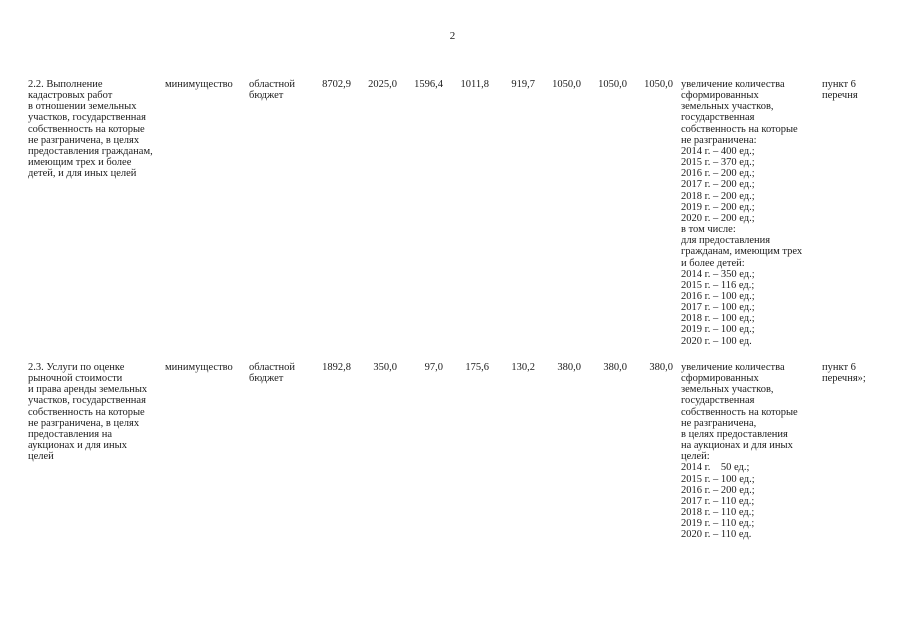  What do you see at coordinates (615, 367) in the screenshot?
I see `amount-2019-cell: 380,0` at bounding box center [615, 367].